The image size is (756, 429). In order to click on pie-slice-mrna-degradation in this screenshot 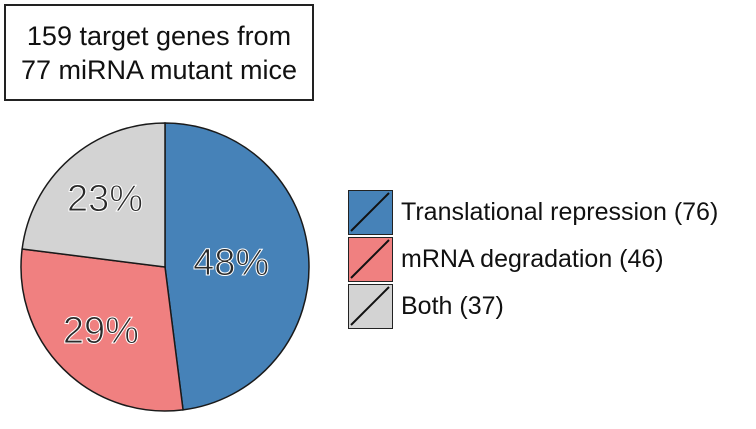, I will do `click(102, 330)`.